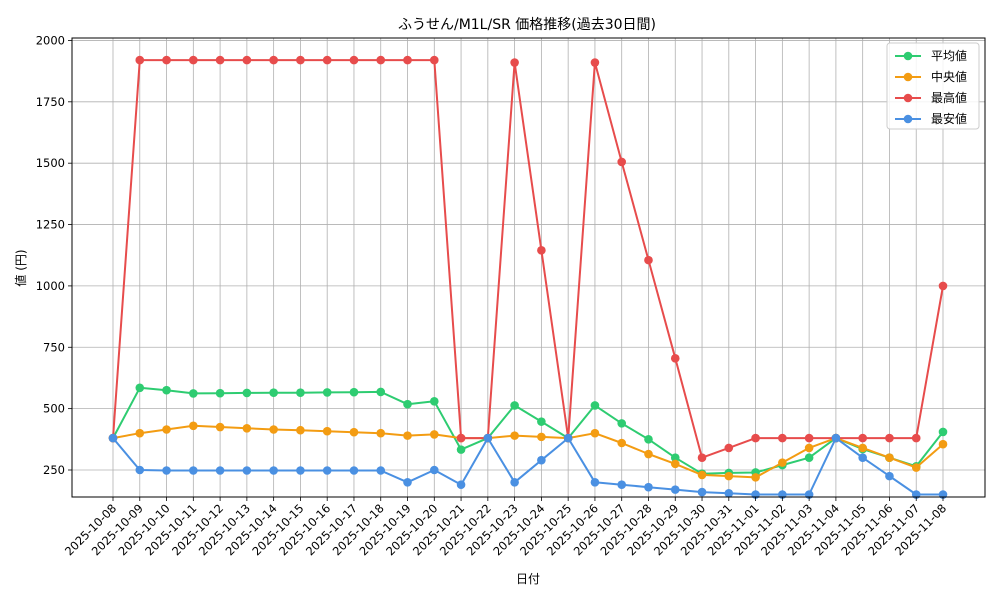  What do you see at coordinates (54, 347) in the screenshot?
I see `y-tick-label: 750` at bounding box center [54, 347].